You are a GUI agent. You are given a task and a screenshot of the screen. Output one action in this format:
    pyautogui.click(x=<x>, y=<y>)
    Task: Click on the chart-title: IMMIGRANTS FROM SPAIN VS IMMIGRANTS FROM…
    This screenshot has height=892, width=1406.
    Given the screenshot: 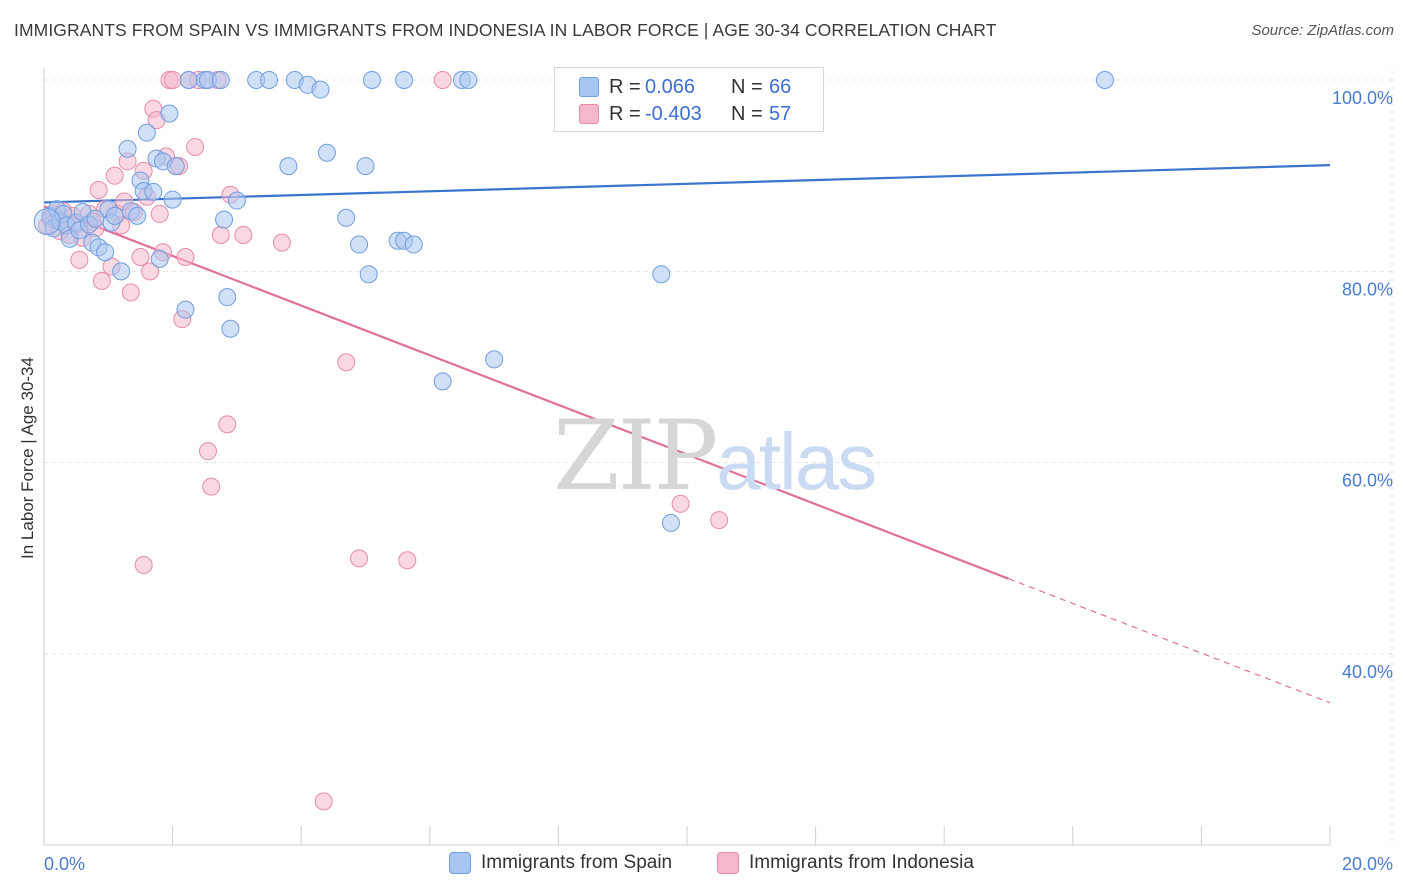 What is the action you would take?
    pyautogui.click(x=505, y=30)
    